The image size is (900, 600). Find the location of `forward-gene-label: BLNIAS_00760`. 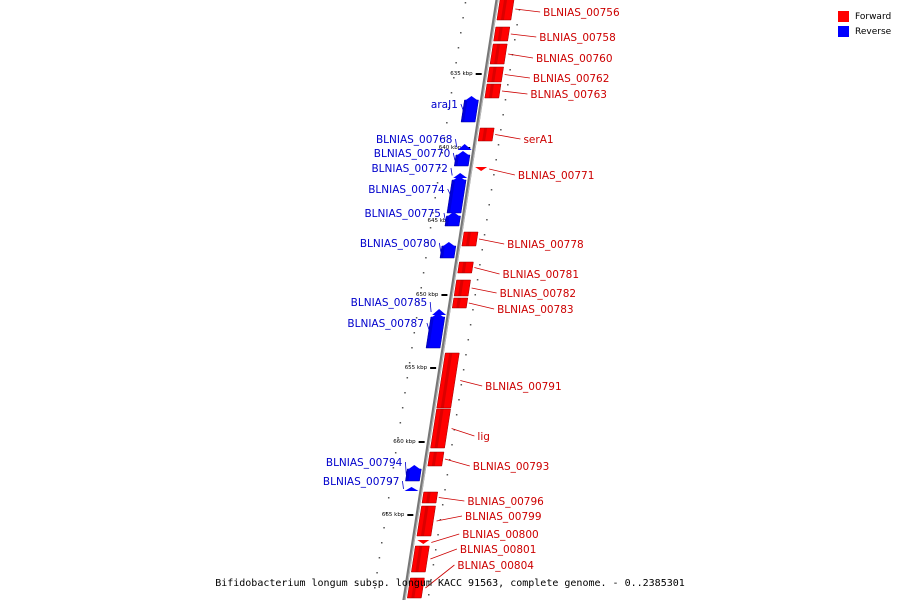

forward-gene-label: BLNIAS_00760 is located at coordinates (574, 59).